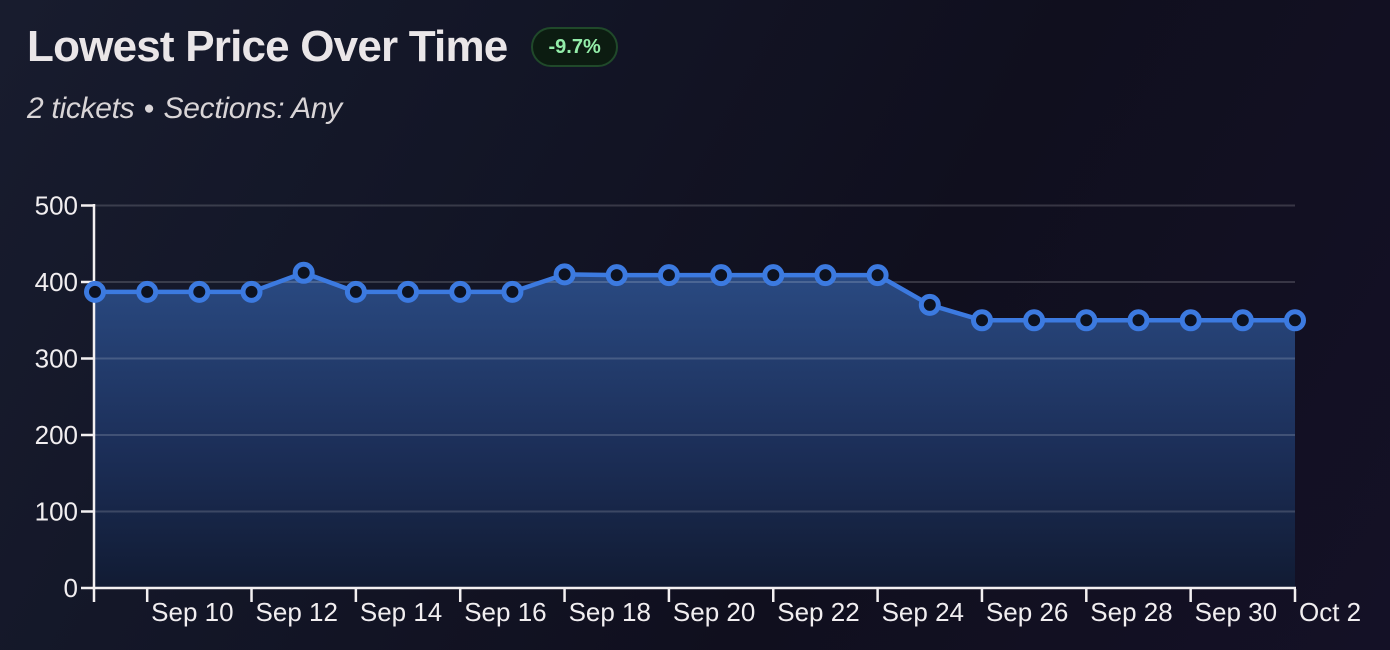 This screenshot has width=1390, height=650. I want to click on tickets-count-label: 2 tickets, so click(81, 108).